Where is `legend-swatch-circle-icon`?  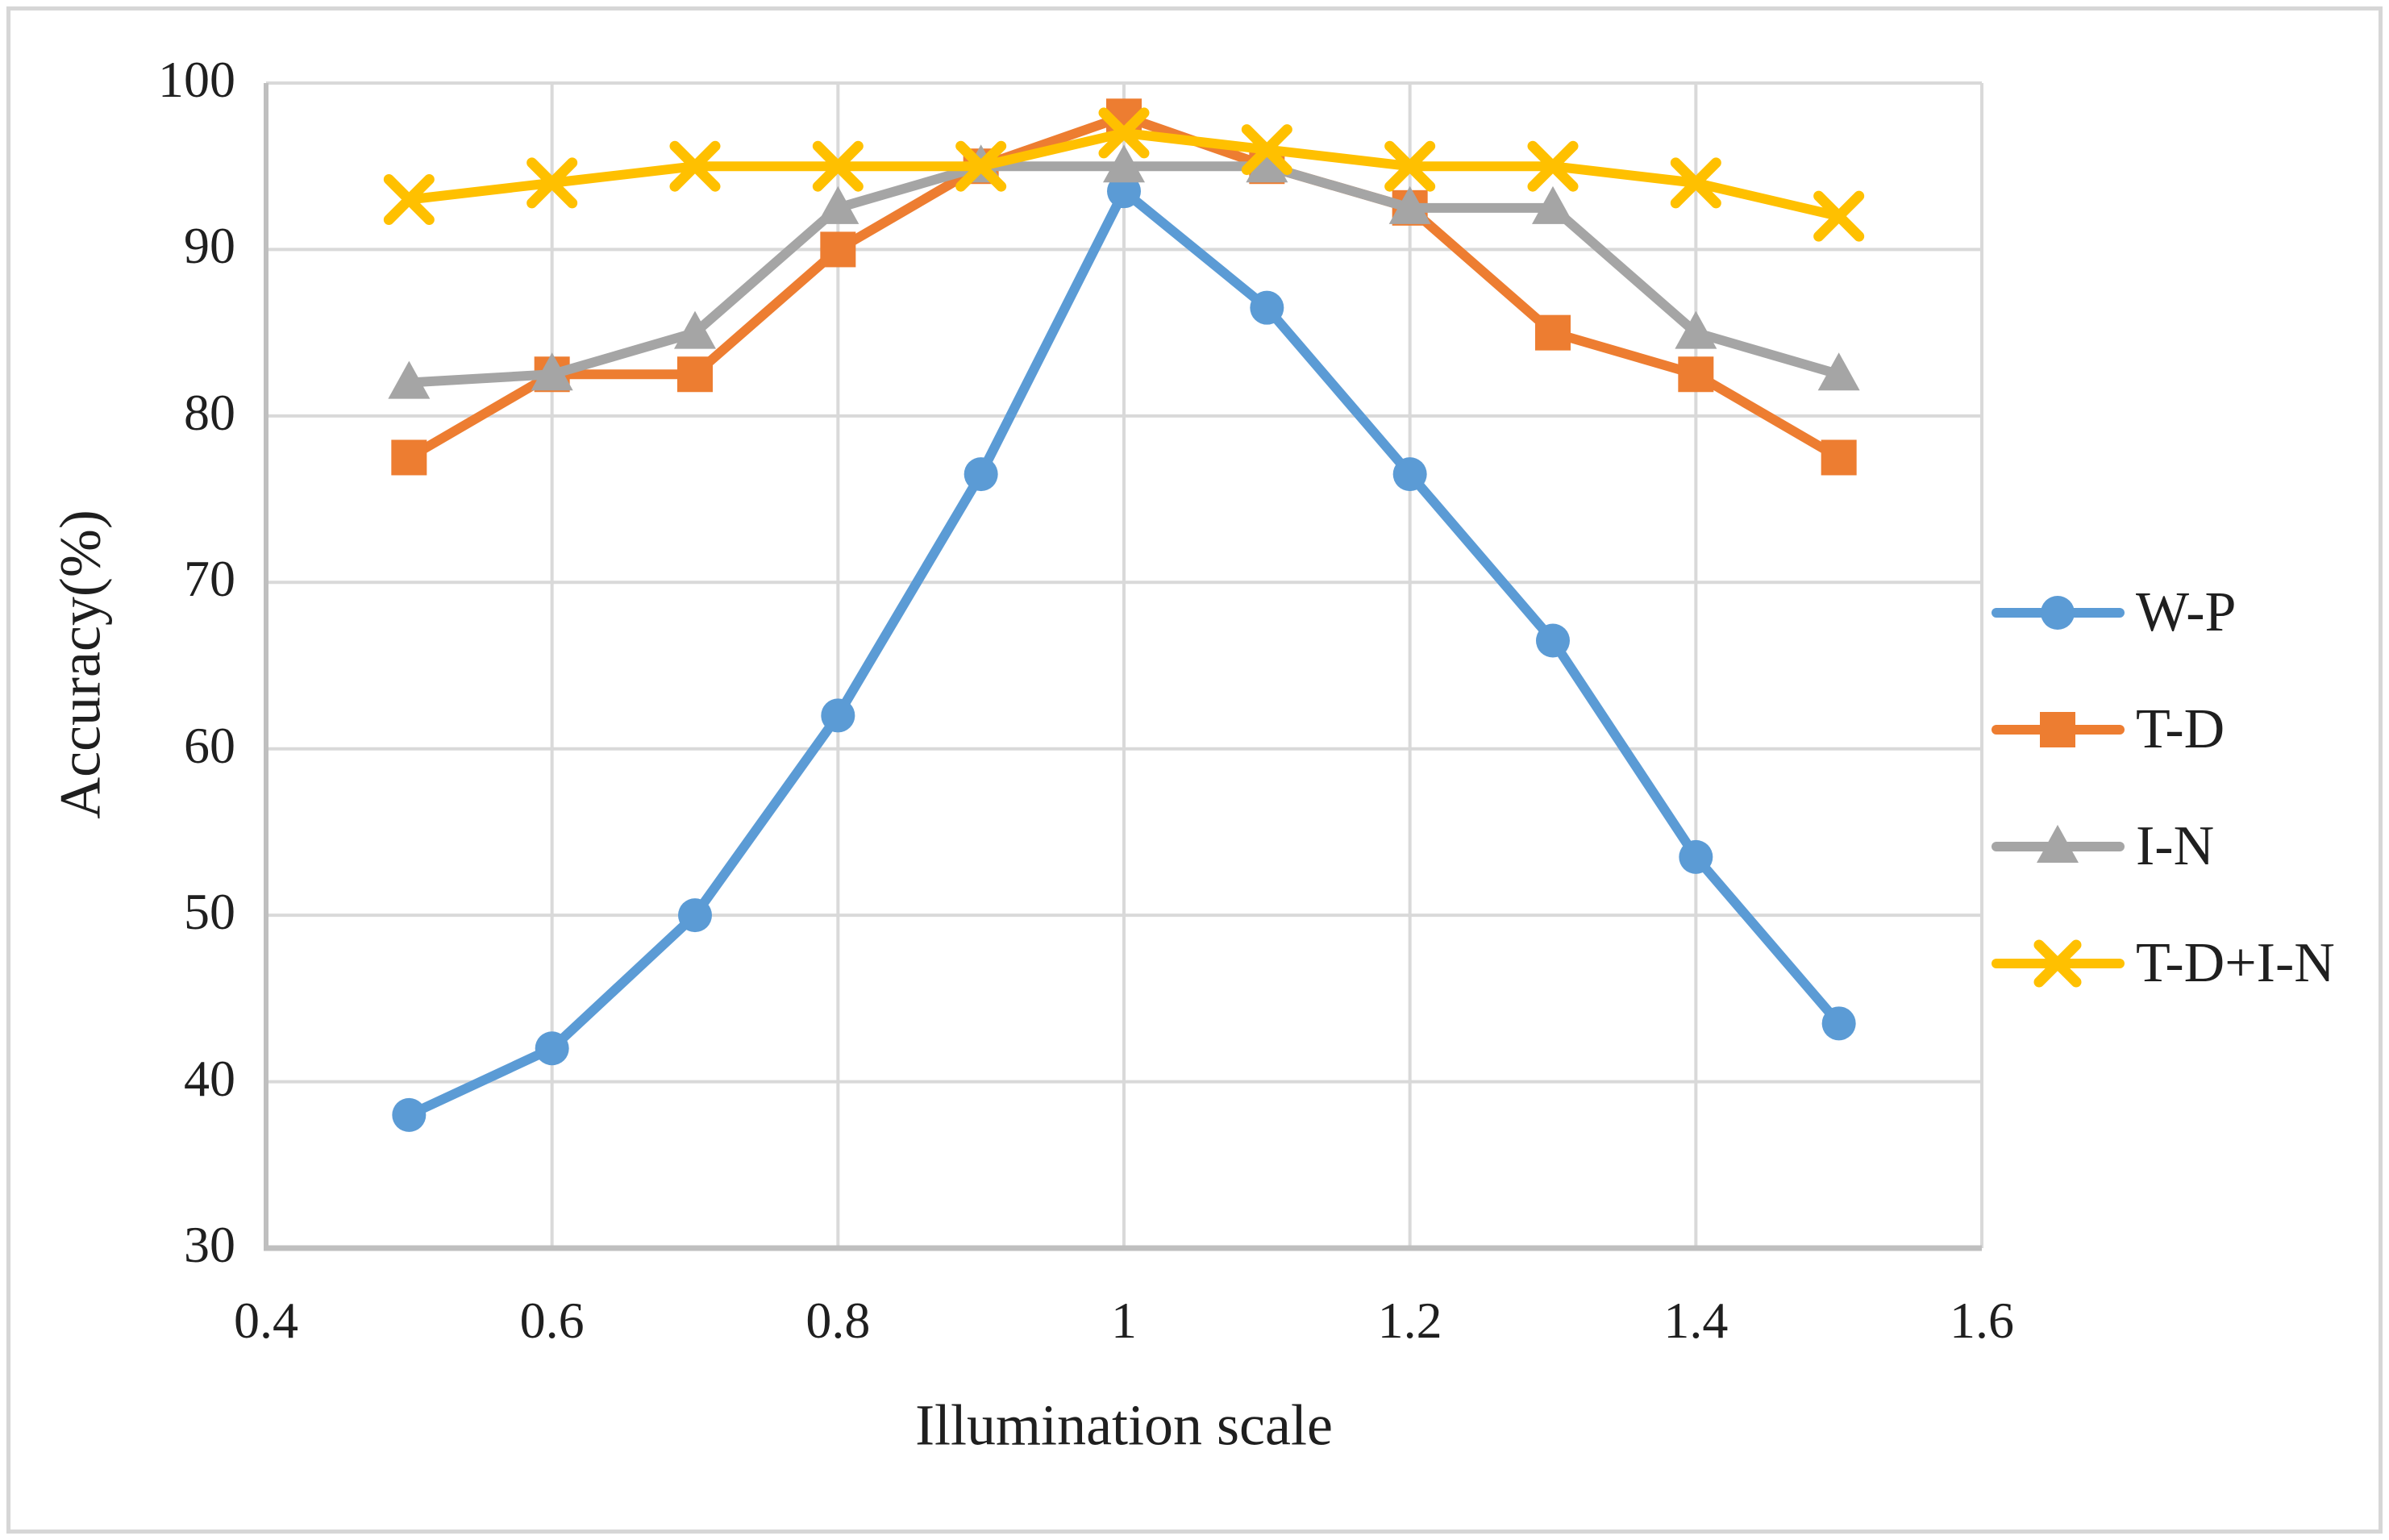 legend-swatch-circle-icon is located at coordinates (2058, 613).